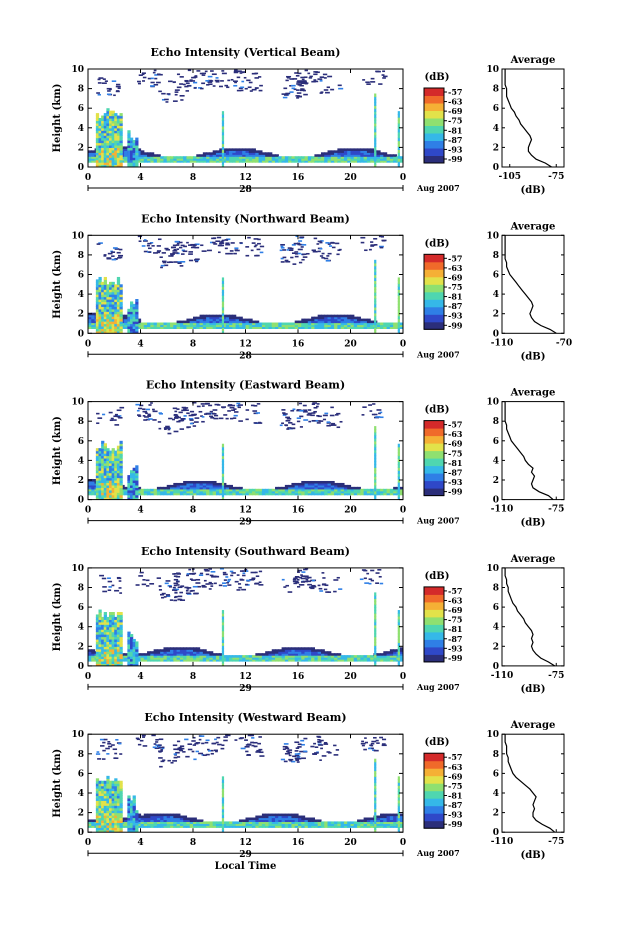 The width and height of the screenshot is (620, 933). What do you see at coordinates (455, 258) in the screenshot?
I see `colorbar-tick-label: -57` at bounding box center [455, 258].